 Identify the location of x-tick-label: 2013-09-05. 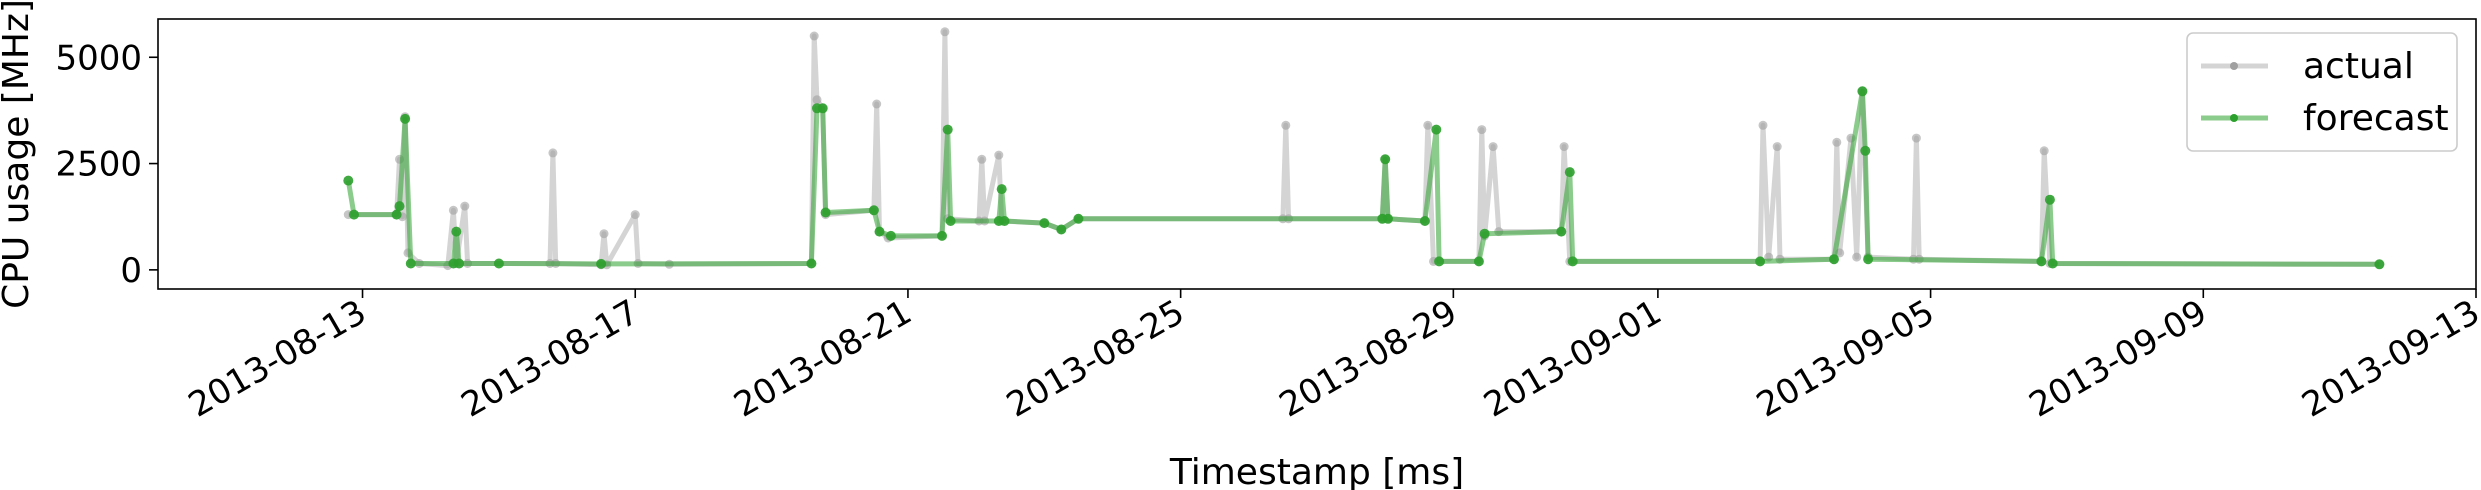
(1845, 358).